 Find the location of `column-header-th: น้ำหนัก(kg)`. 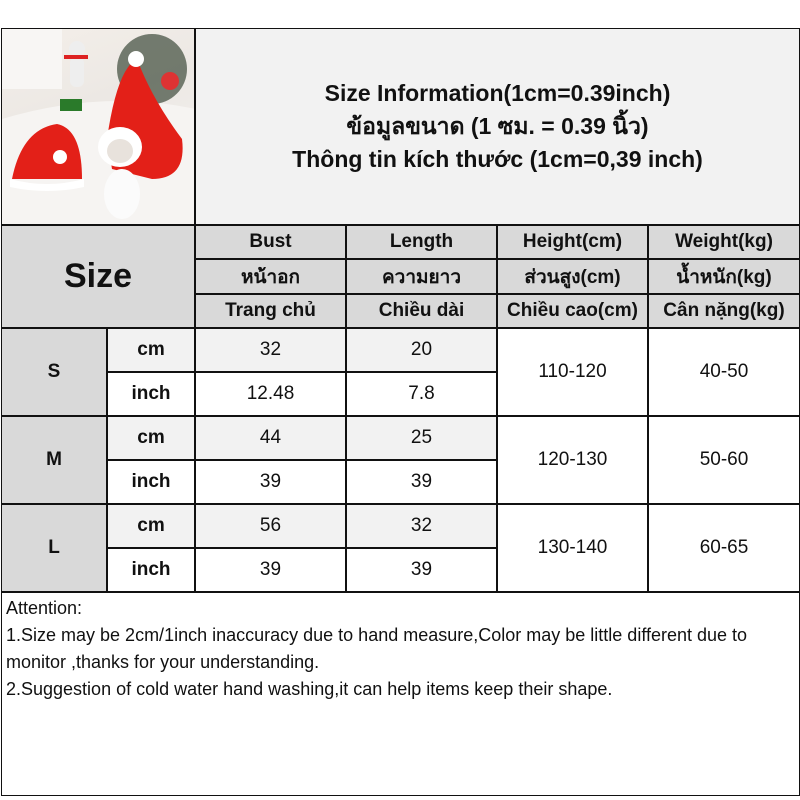

column-header-th: น้ำหนัก(kg) is located at coordinates (724, 276).